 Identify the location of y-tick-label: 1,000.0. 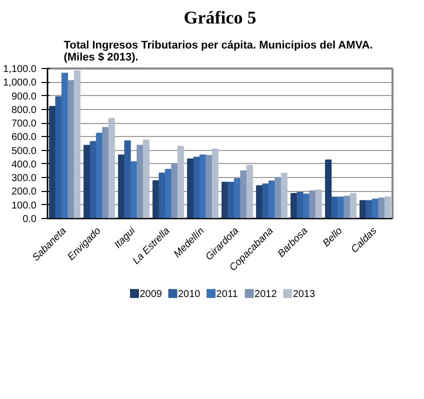
(20, 83).